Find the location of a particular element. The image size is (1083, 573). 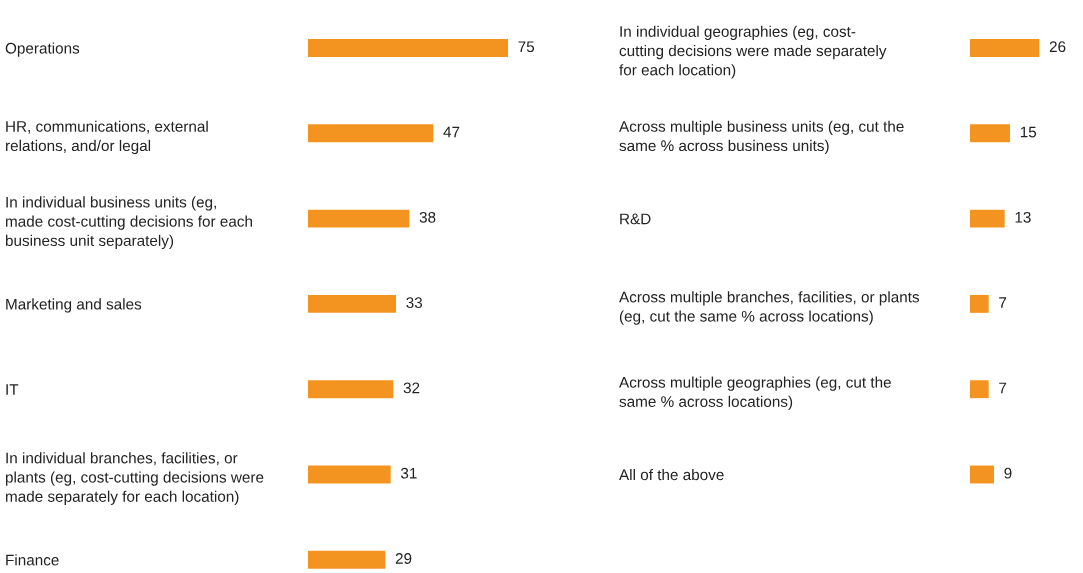

data-label: 9 is located at coordinates (1008, 473).